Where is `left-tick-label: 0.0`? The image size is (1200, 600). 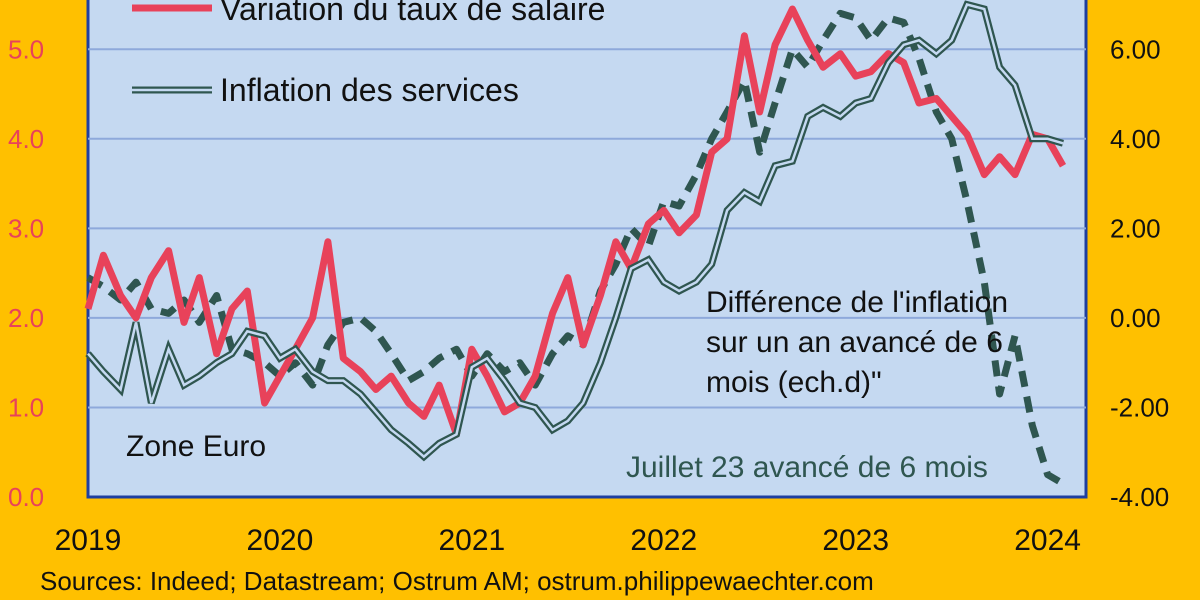
left-tick-label: 0.0 is located at coordinates (26, 497).